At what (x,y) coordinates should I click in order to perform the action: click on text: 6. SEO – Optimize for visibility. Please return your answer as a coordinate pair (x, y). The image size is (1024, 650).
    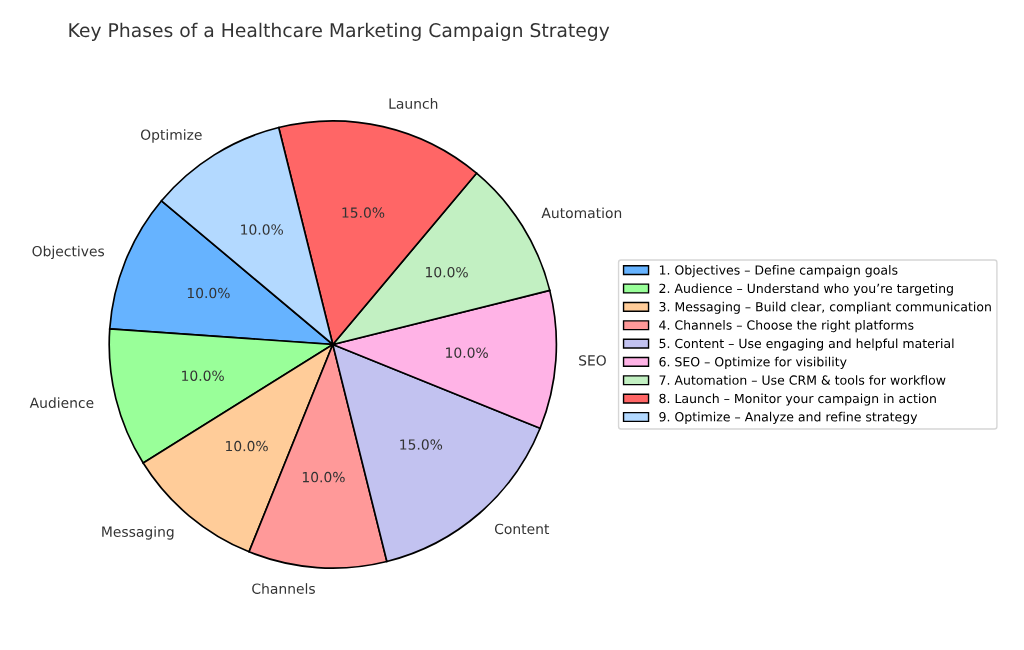
    Looking at the image, I should click on (753, 362).